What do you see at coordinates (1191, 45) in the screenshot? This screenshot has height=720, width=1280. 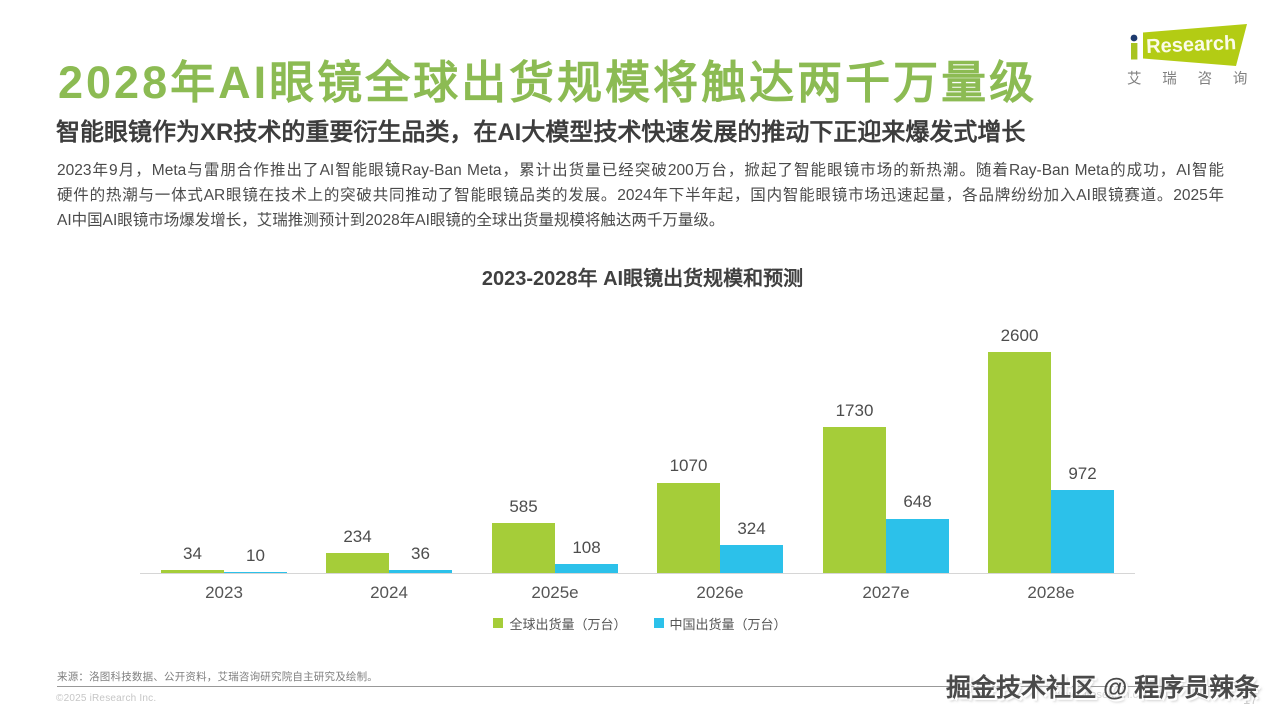 I see `svg-text: Research` at bounding box center [1191, 45].